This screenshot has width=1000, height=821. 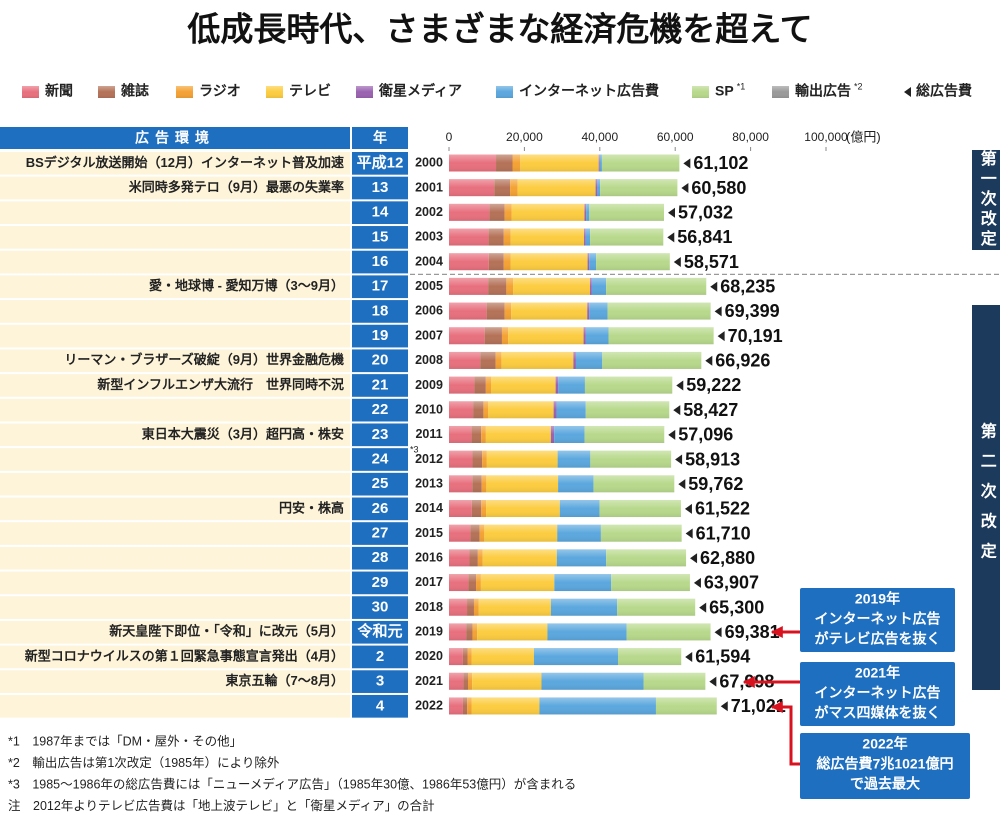 What do you see at coordinates (429, 212) in the screenshot?
I see `year-label: 2002` at bounding box center [429, 212].